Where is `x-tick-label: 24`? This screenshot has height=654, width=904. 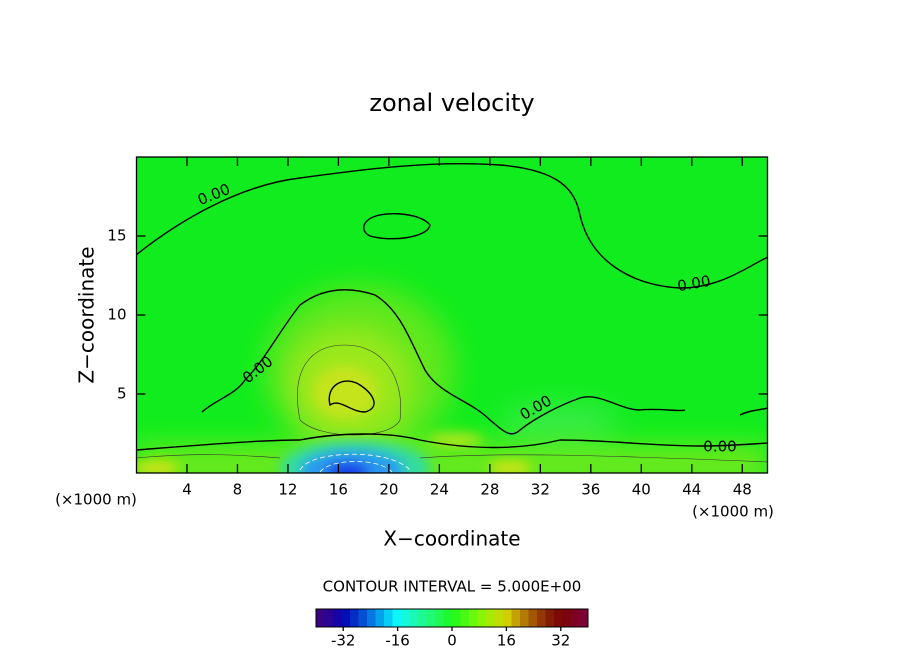 x-tick-label: 24 is located at coordinates (439, 490).